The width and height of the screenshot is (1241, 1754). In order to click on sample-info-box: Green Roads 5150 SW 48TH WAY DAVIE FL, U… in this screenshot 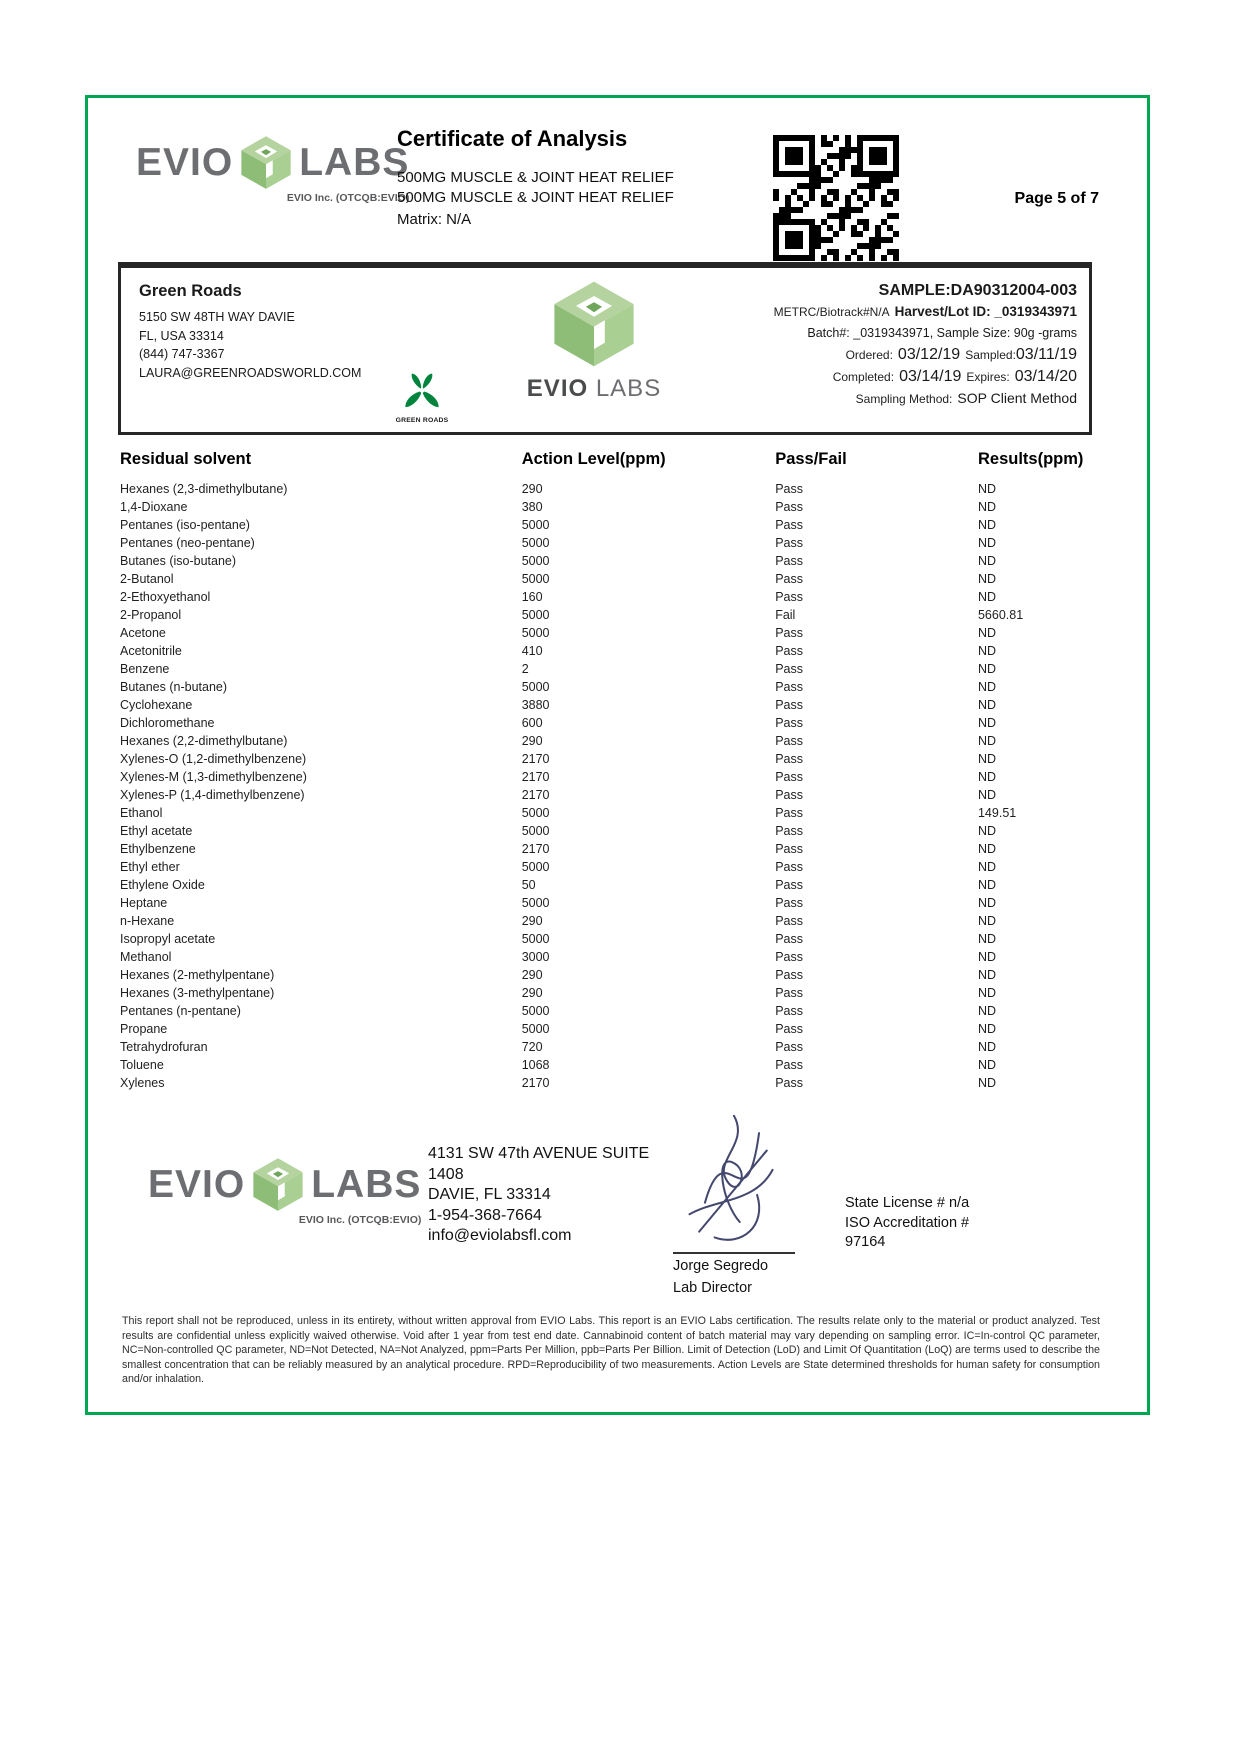, I will do `click(605, 348)`.